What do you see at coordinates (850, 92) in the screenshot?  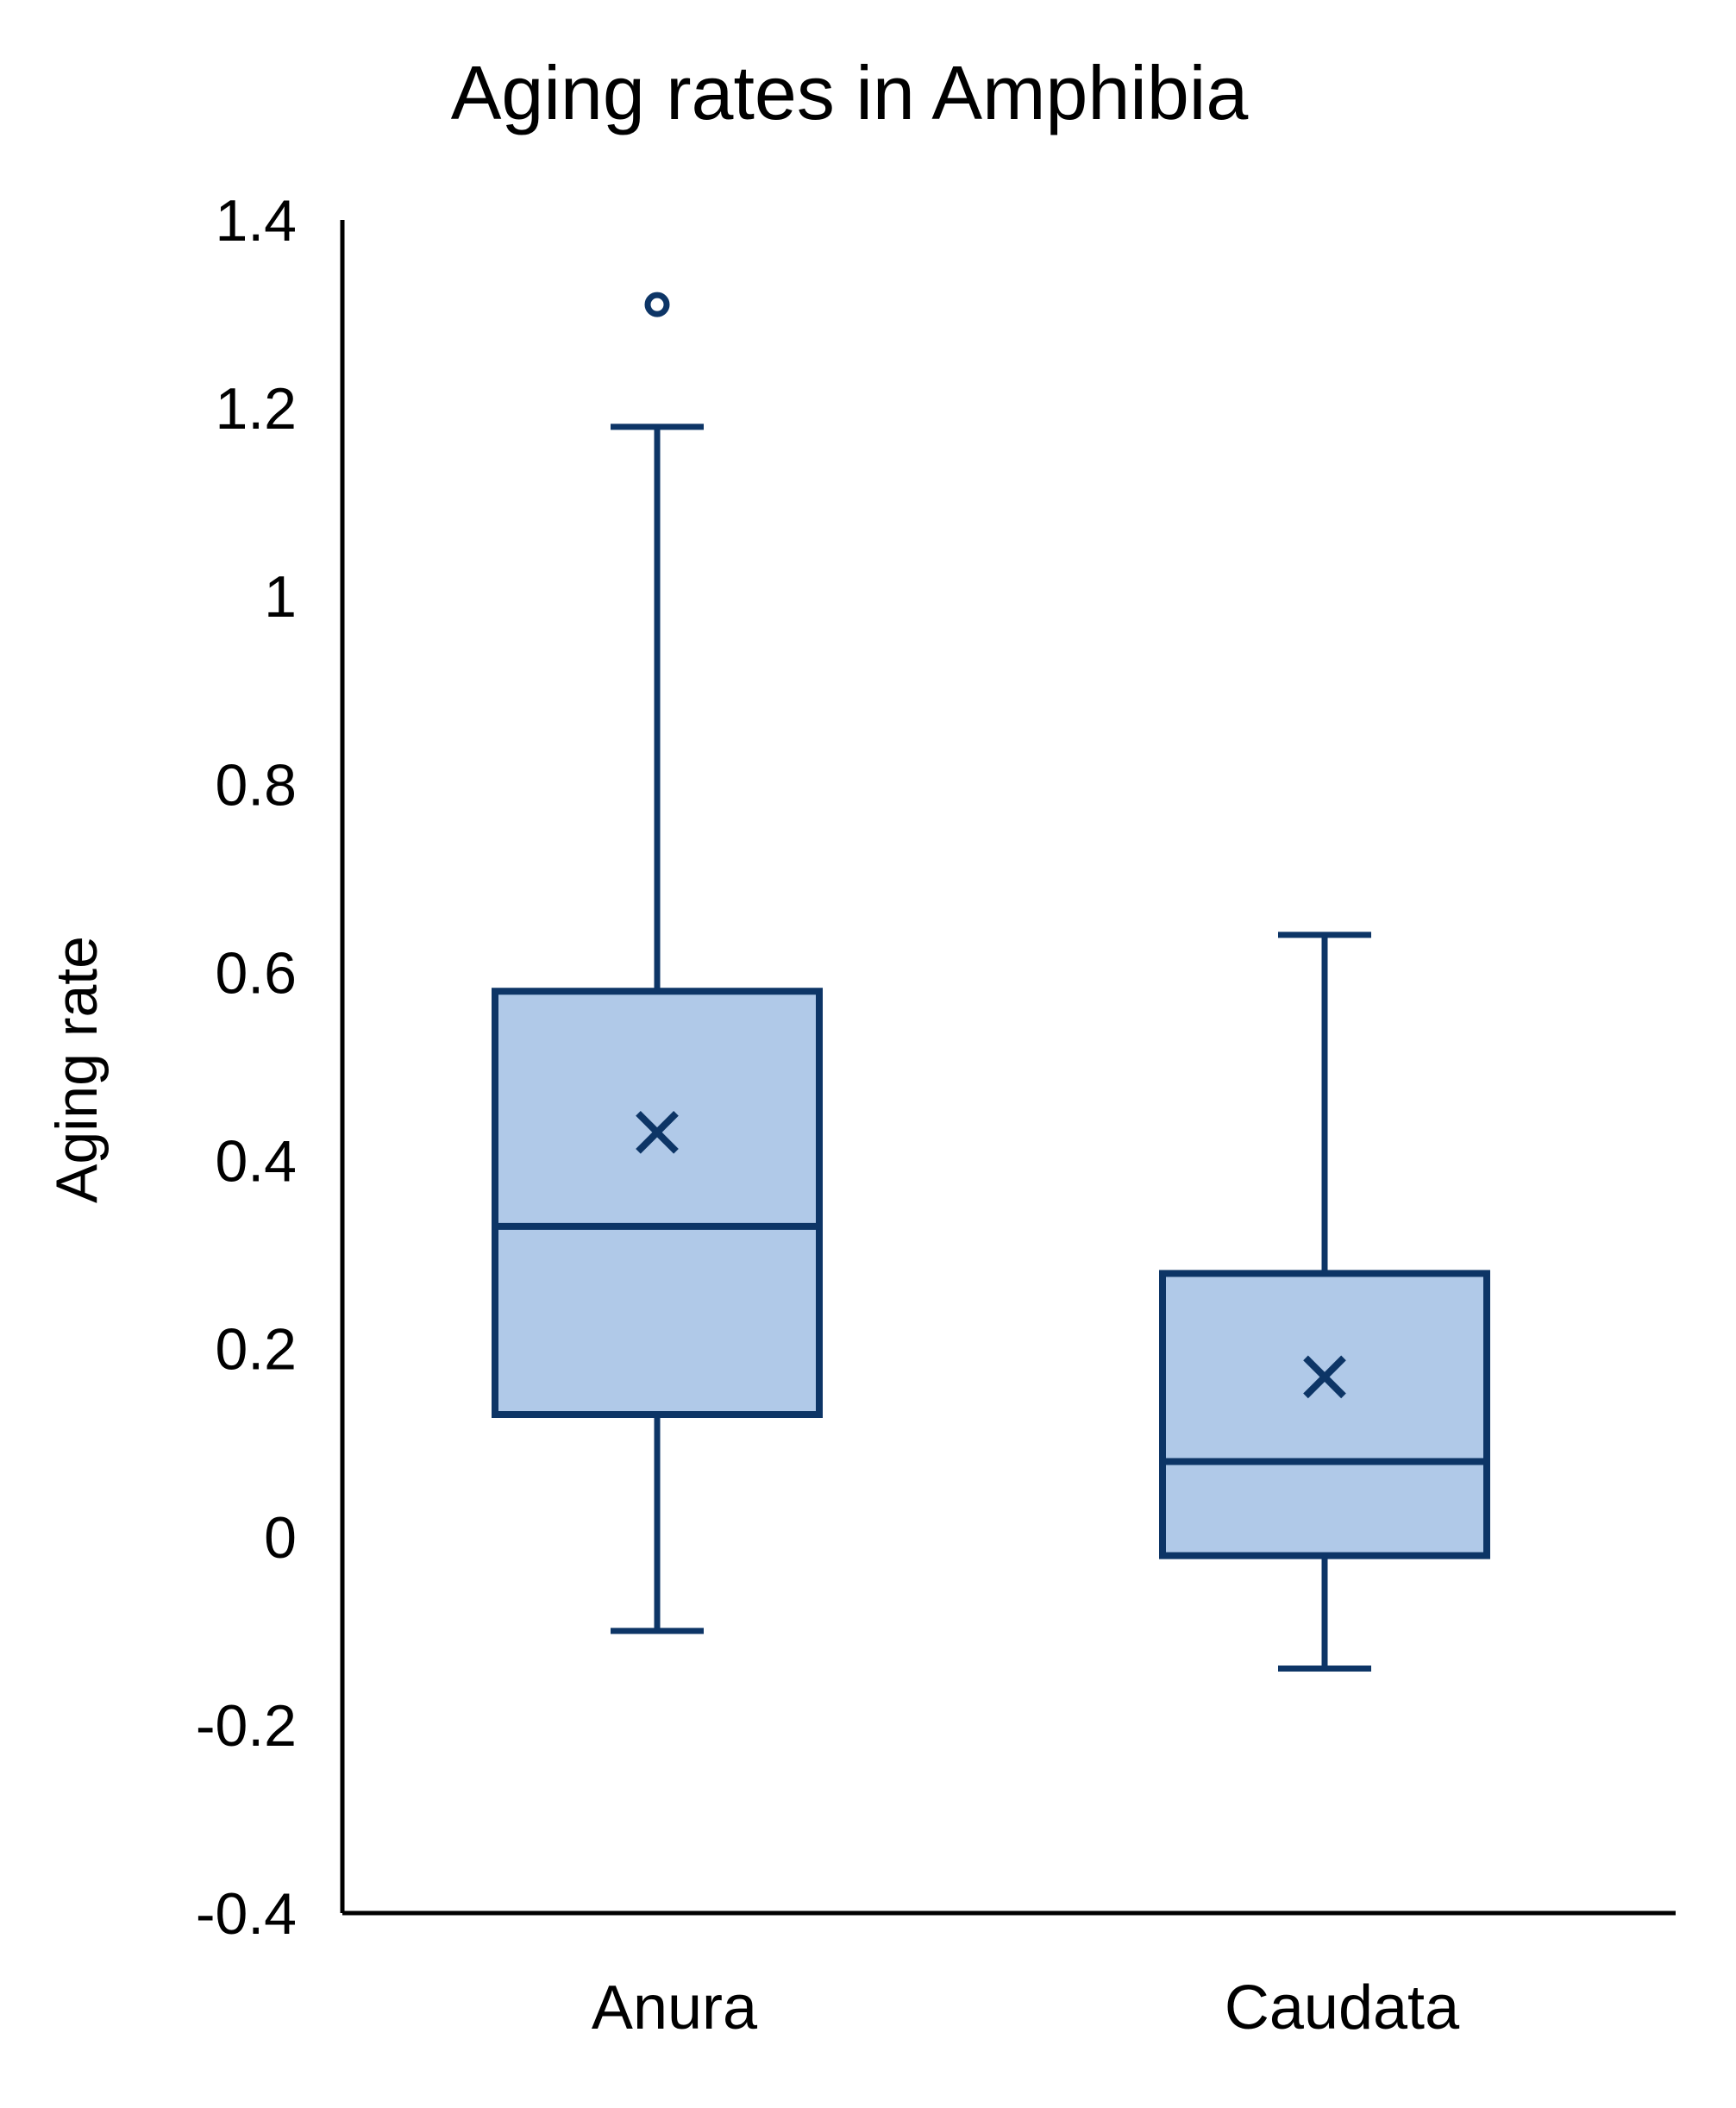 I see `chart-title: Aging rates in Amphibia` at bounding box center [850, 92].